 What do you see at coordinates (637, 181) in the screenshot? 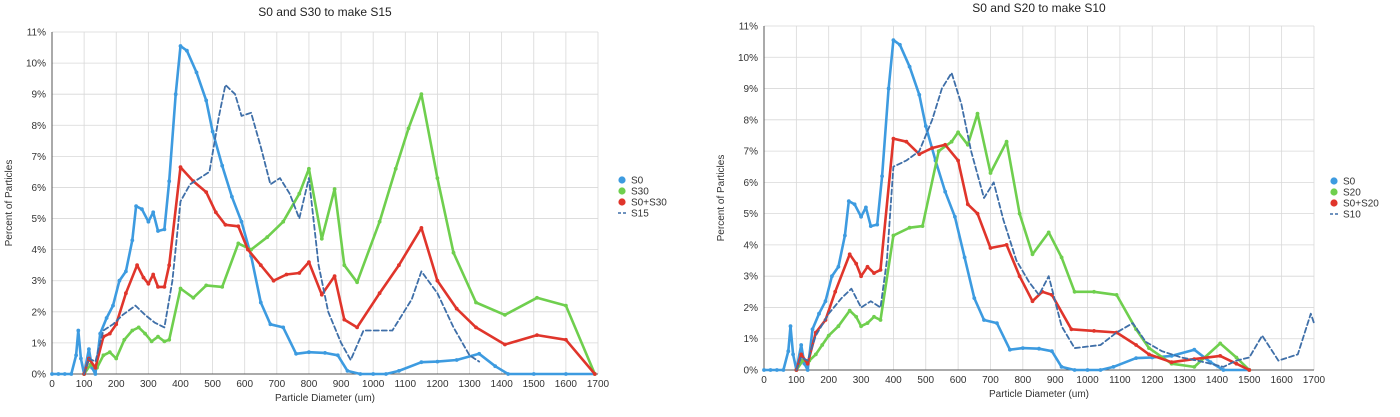
I see `legend-label: S0` at bounding box center [637, 181].